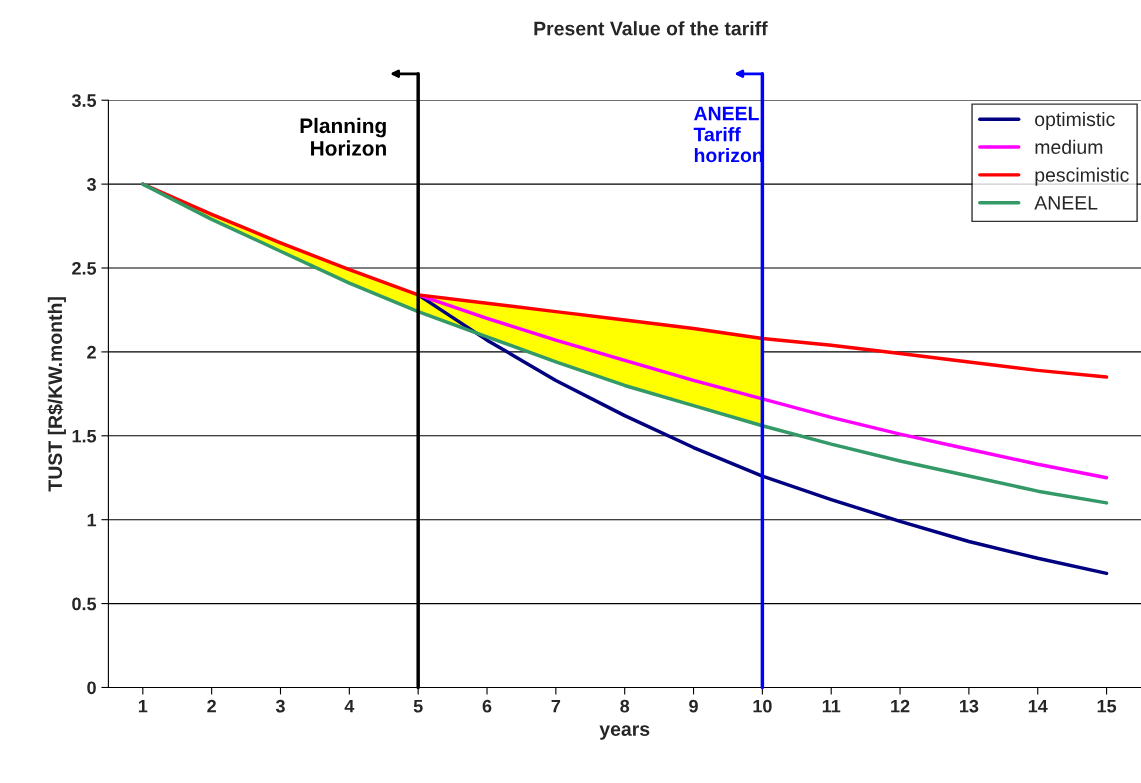 The width and height of the screenshot is (1141, 783). What do you see at coordinates (211, 706) in the screenshot?
I see `x-tick-label: 2` at bounding box center [211, 706].